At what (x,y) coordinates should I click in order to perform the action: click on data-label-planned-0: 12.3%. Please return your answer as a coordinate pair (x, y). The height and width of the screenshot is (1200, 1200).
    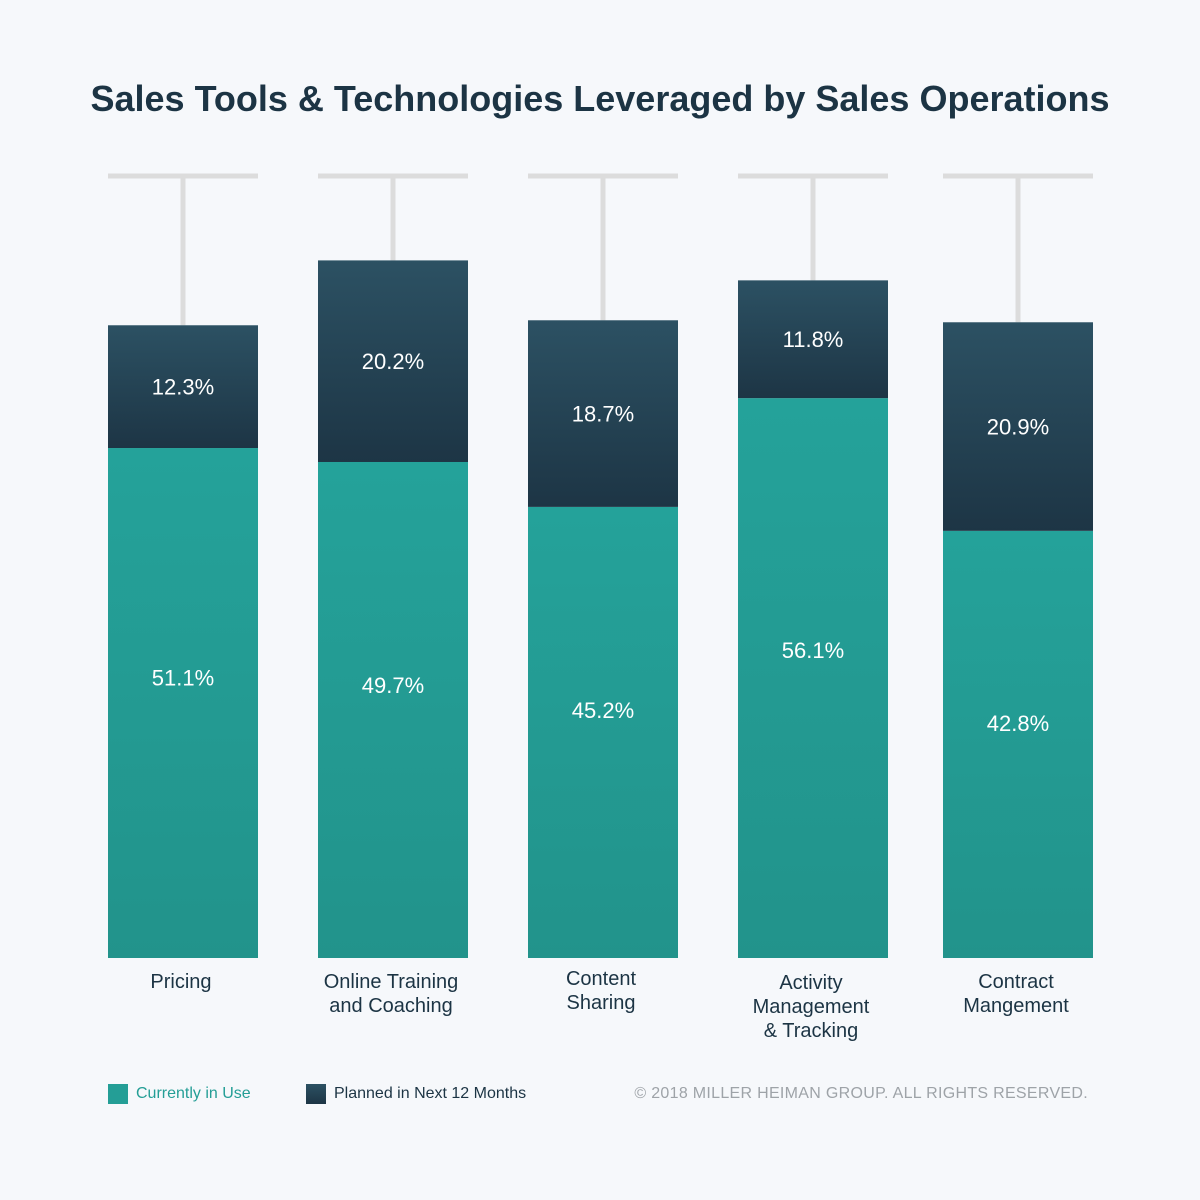
    Looking at the image, I should click on (183, 387).